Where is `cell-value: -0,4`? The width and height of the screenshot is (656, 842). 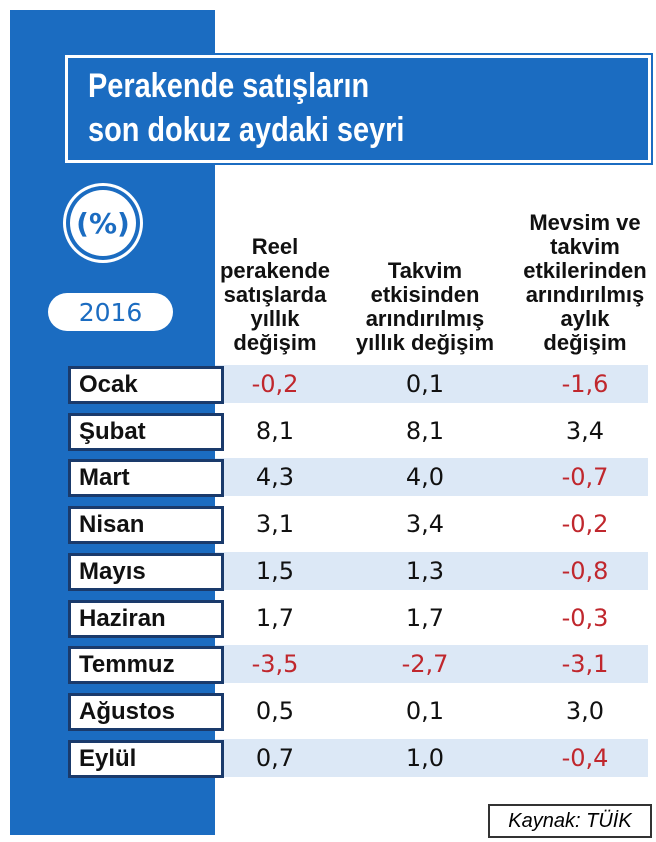
cell-value: -0,4 is located at coordinates (585, 757).